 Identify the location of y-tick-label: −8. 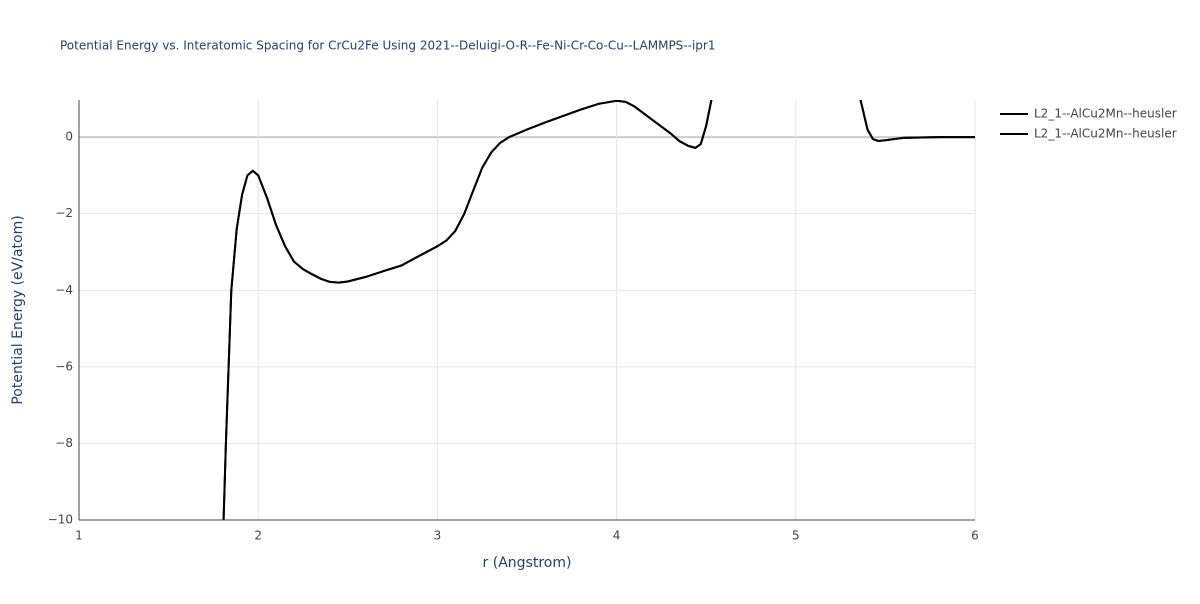
(64, 443).